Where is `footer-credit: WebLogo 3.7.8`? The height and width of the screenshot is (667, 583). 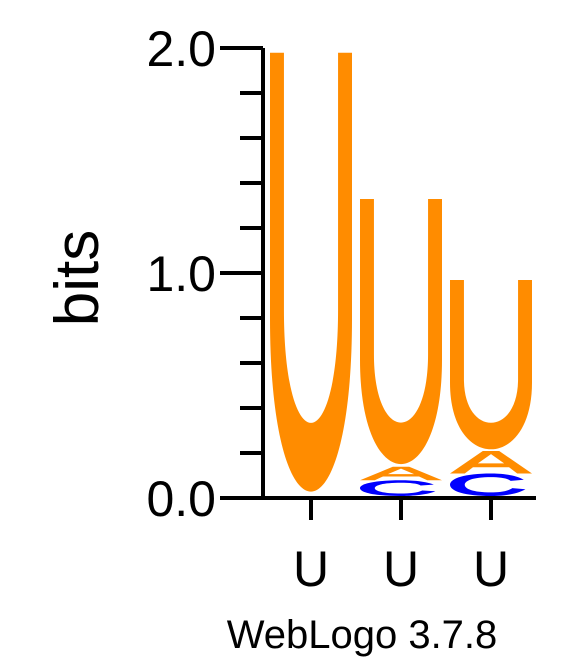
footer-credit: WebLogo 3.7.8 is located at coordinates (362, 635).